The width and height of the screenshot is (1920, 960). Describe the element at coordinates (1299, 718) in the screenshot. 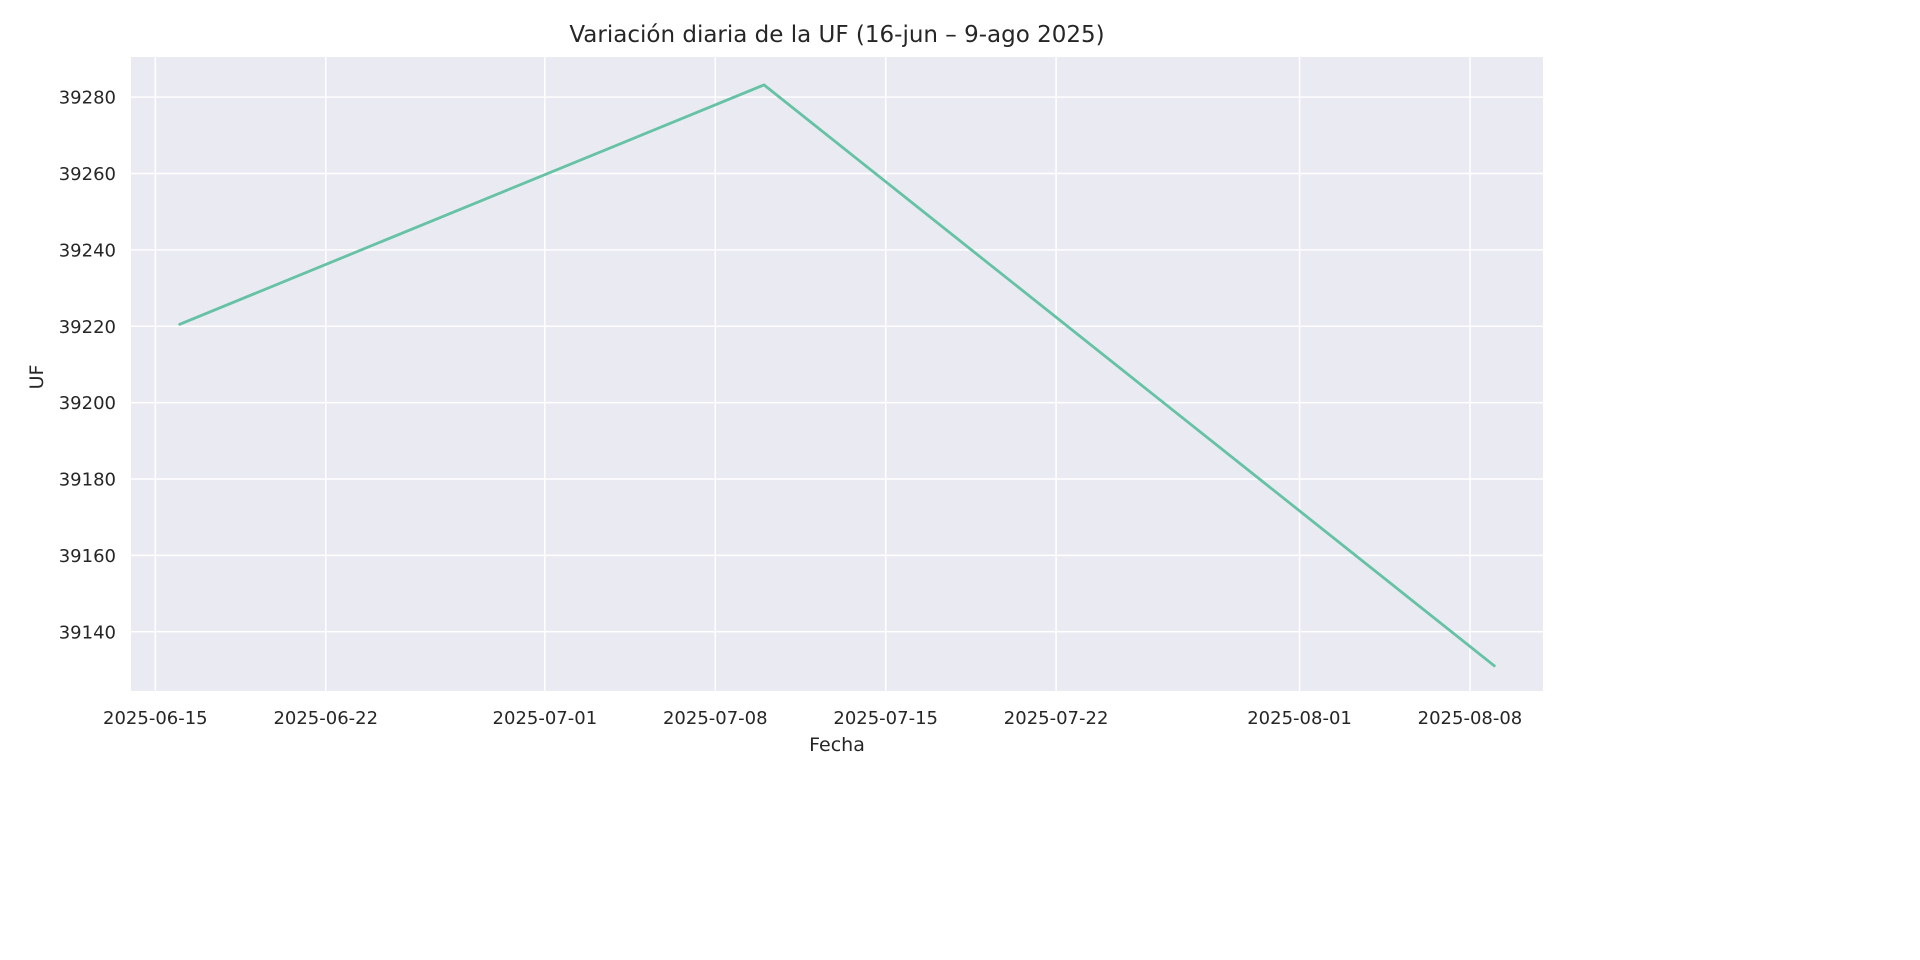

I see `x-tick-label: 2025-08-01` at that location.